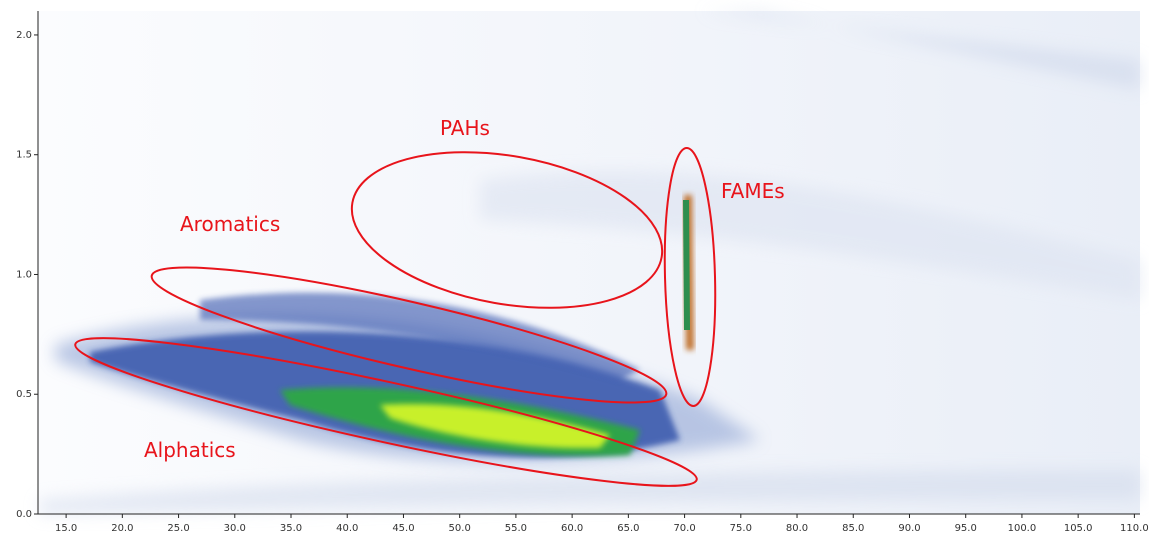  I want to click on blob-aromatic, so click(420, 336).